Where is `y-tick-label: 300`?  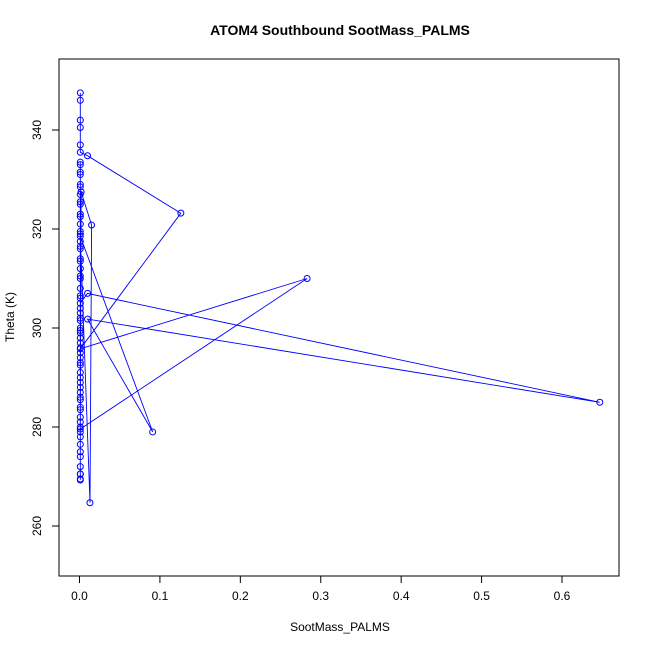
y-tick-label: 300 is located at coordinates (37, 328).